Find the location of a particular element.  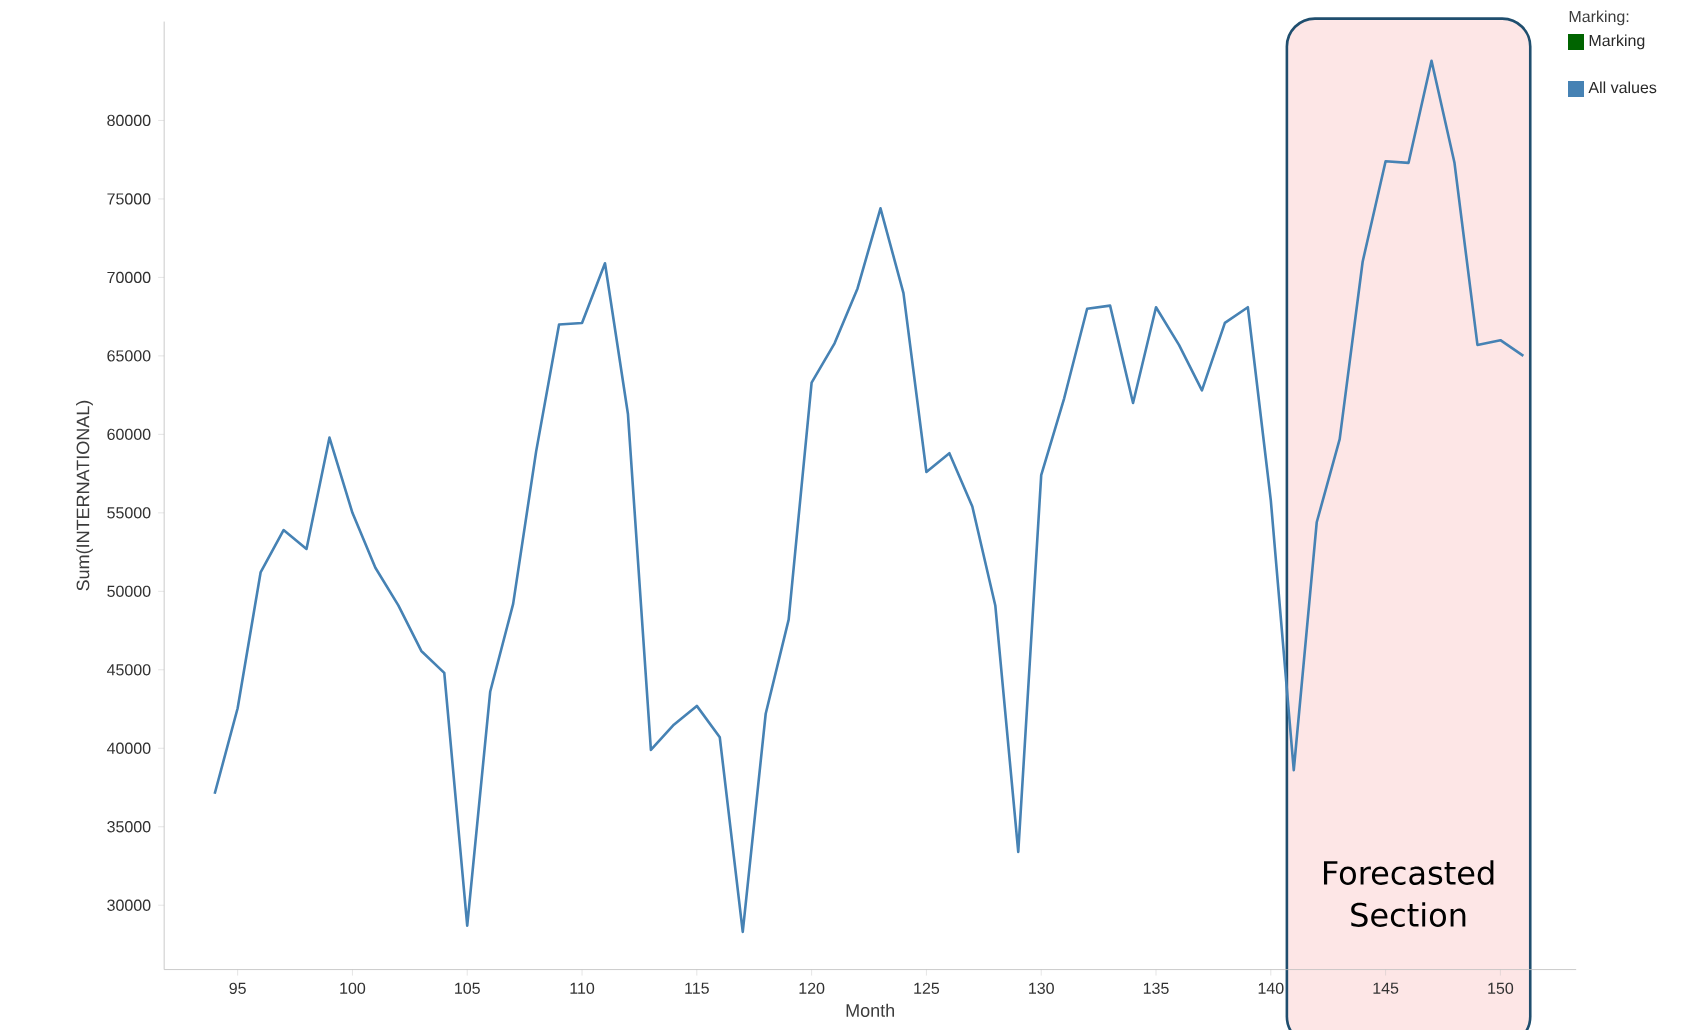

x-tick-label: 120 is located at coordinates (812, 988).